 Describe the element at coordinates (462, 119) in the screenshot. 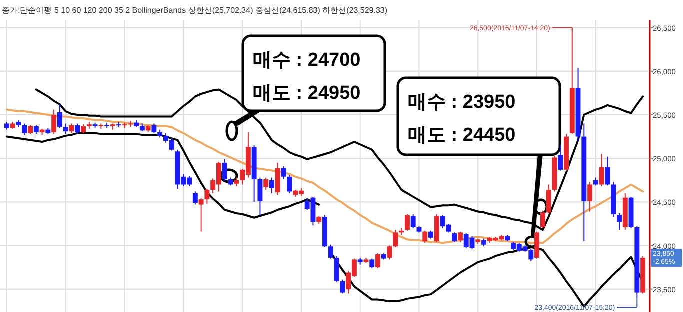

I see `annotation: 매수 : 23950 매도 : 24450` at that location.